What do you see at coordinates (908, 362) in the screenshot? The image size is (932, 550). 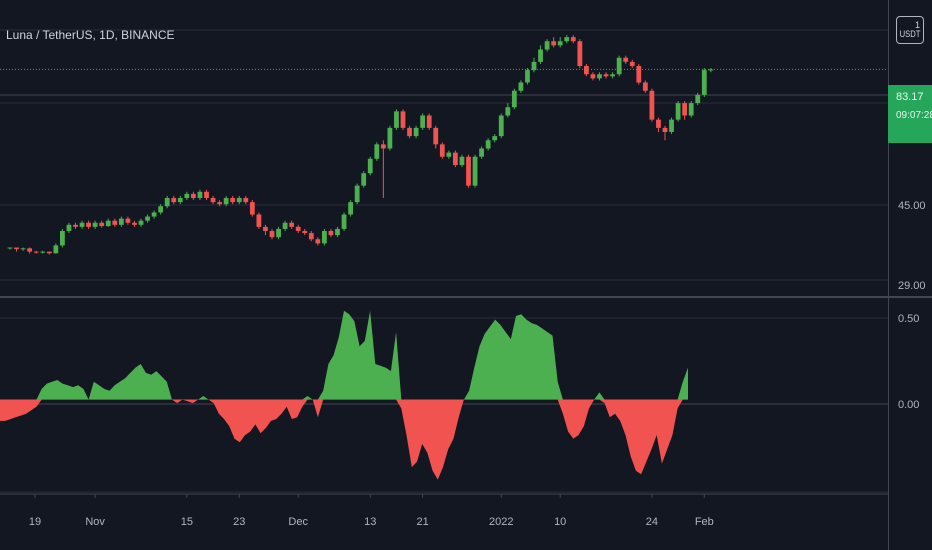 I see `oscillator-axis-ticks: 0.50 0.00` at bounding box center [908, 362].